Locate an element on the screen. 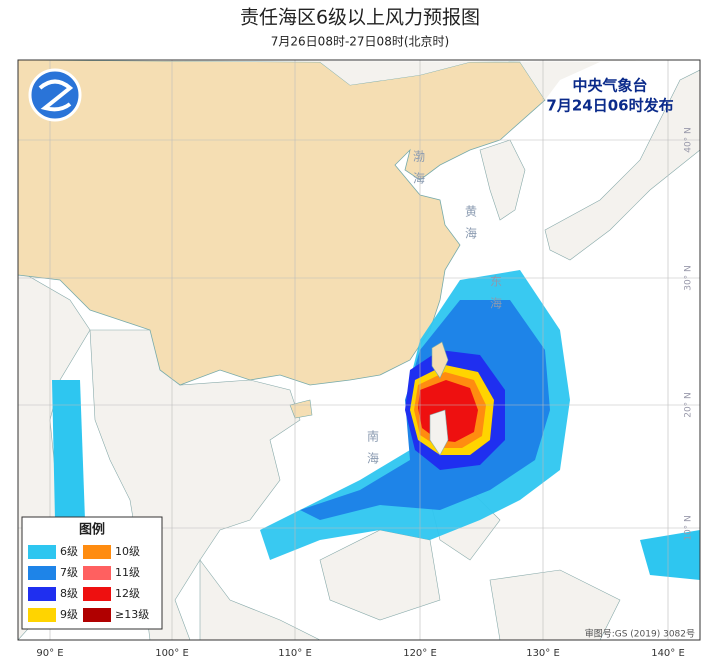  land-hainan is located at coordinates (301, 409).